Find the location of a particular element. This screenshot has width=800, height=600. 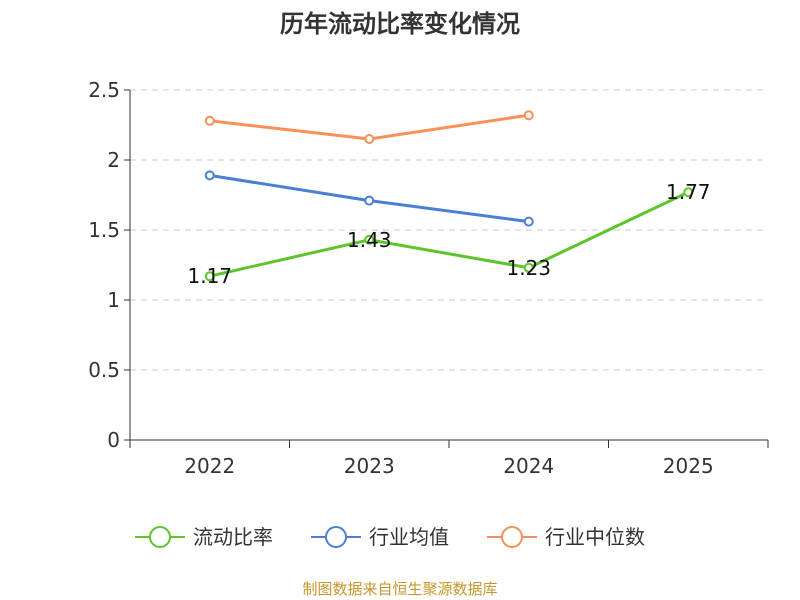

chart-title: 历年流动比率变化情况 is located at coordinates (400, 24).